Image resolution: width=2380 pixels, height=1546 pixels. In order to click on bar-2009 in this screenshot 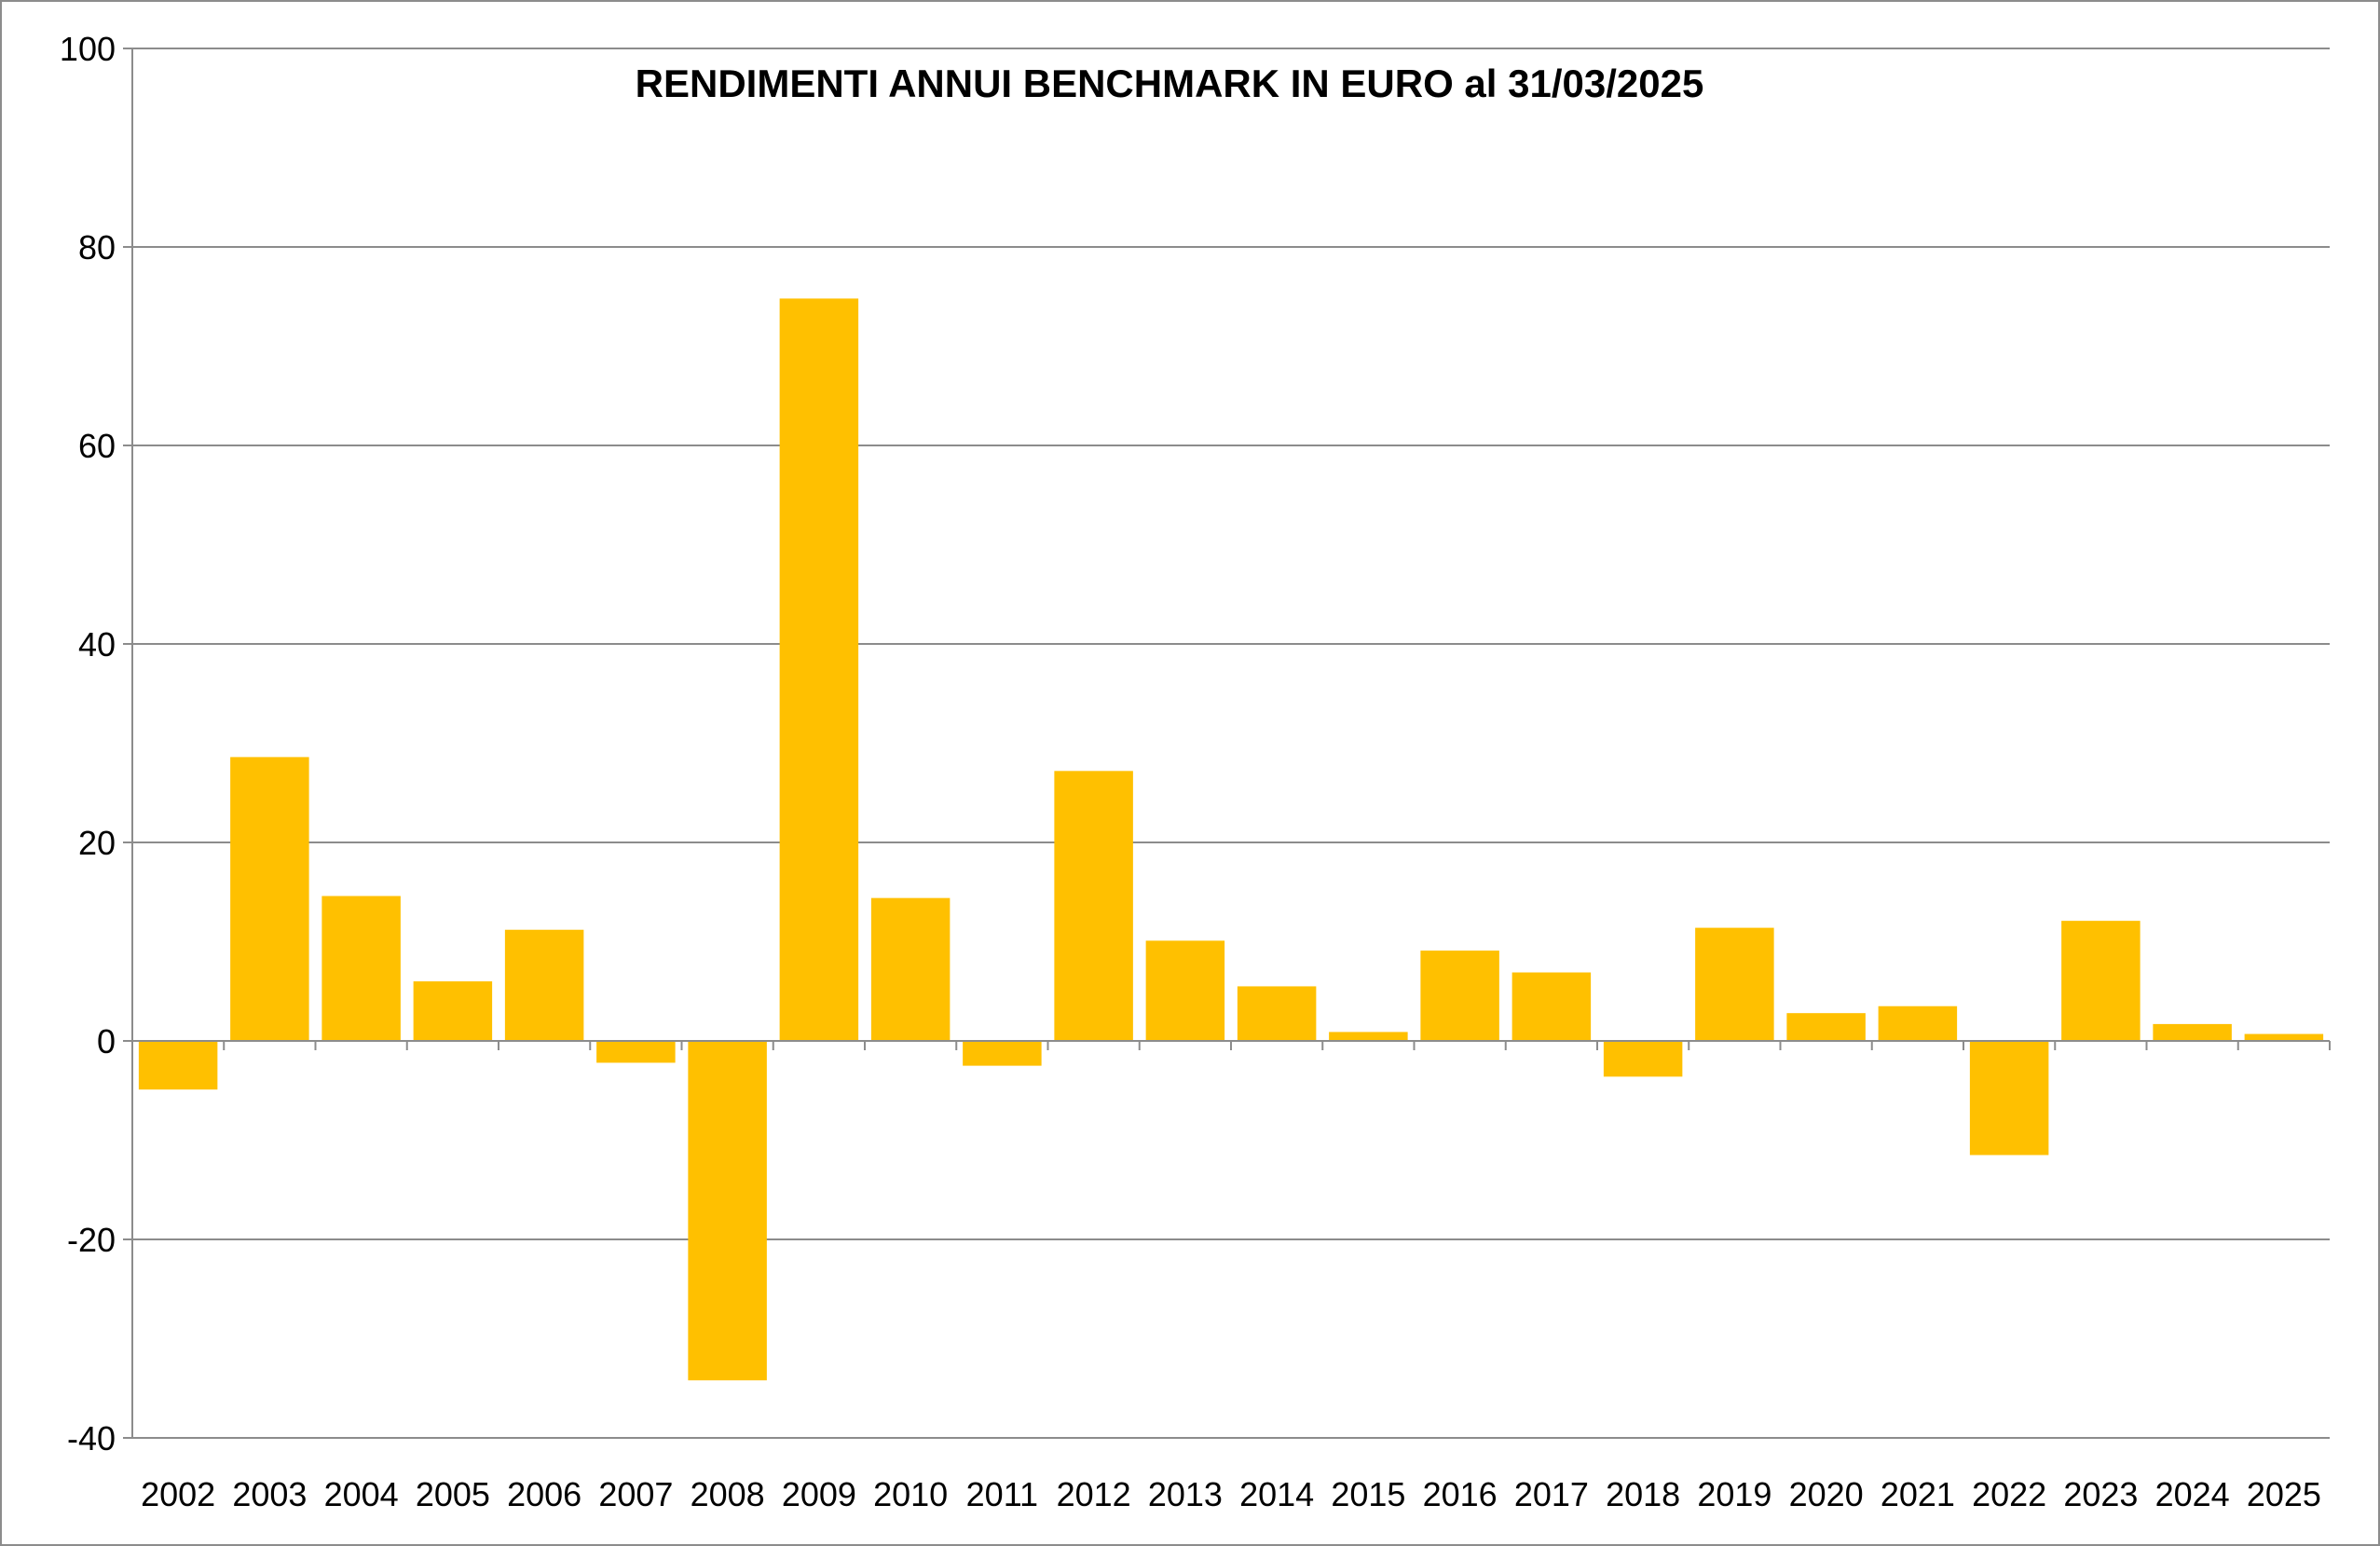, I will do `click(819, 669)`.